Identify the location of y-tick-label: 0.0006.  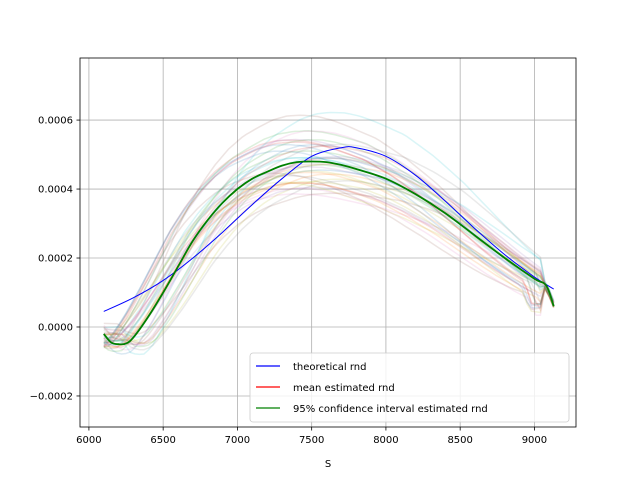
(55, 121).